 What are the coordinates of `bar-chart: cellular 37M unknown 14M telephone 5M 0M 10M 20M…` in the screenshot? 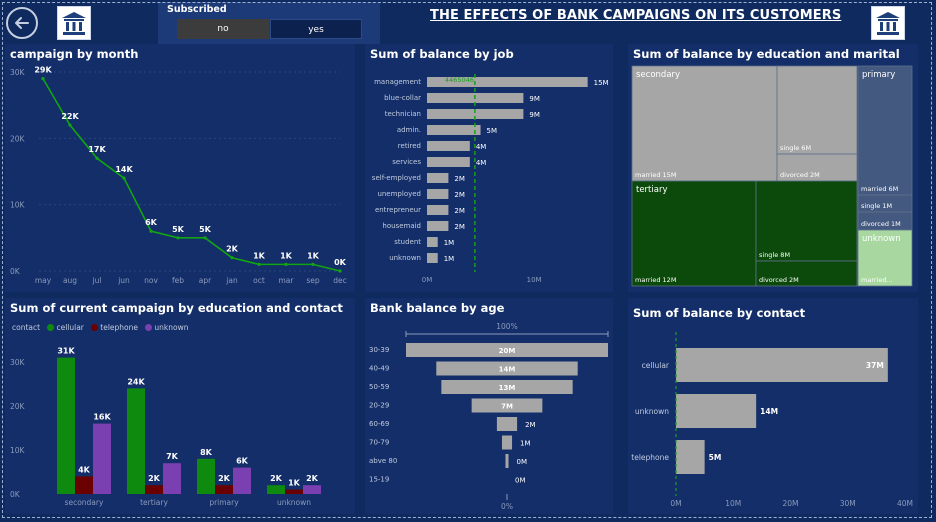 It's located at (772, 420).